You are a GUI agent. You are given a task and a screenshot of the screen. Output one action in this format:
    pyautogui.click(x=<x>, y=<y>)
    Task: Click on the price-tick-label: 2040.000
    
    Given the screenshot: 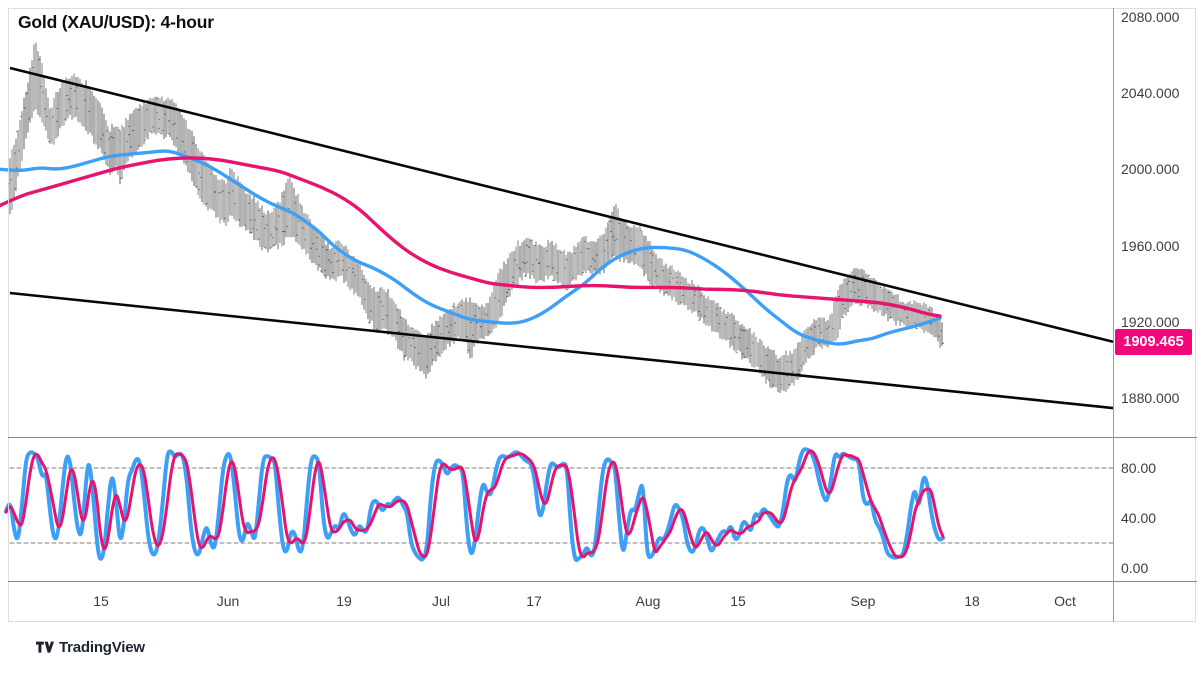 What is the action you would take?
    pyautogui.click(x=1150, y=93)
    